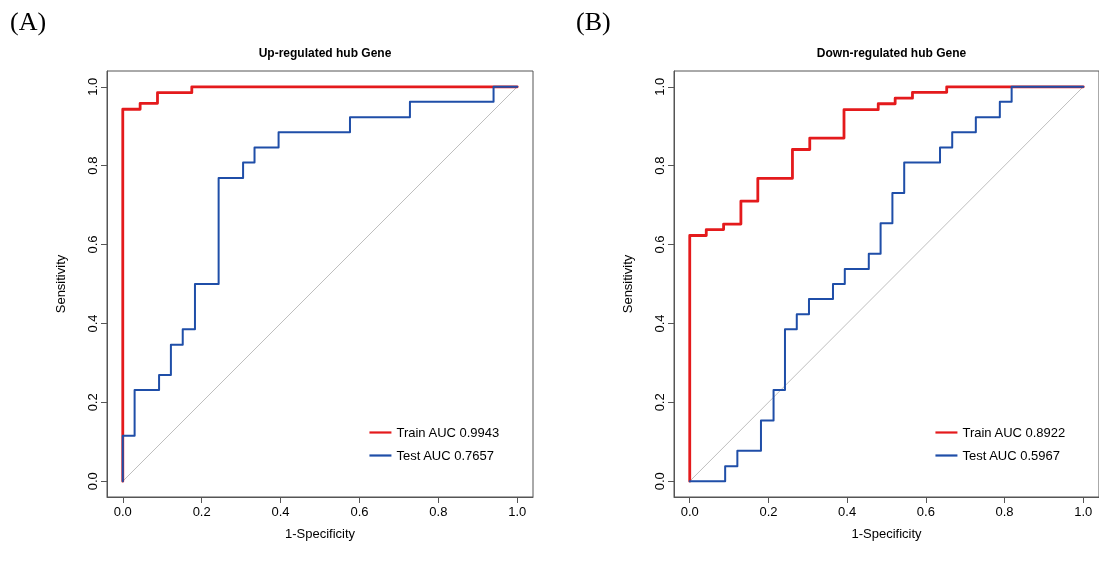 The image size is (1099, 561). What do you see at coordinates (28, 21) in the screenshot?
I see `text: (A)` at bounding box center [28, 21].